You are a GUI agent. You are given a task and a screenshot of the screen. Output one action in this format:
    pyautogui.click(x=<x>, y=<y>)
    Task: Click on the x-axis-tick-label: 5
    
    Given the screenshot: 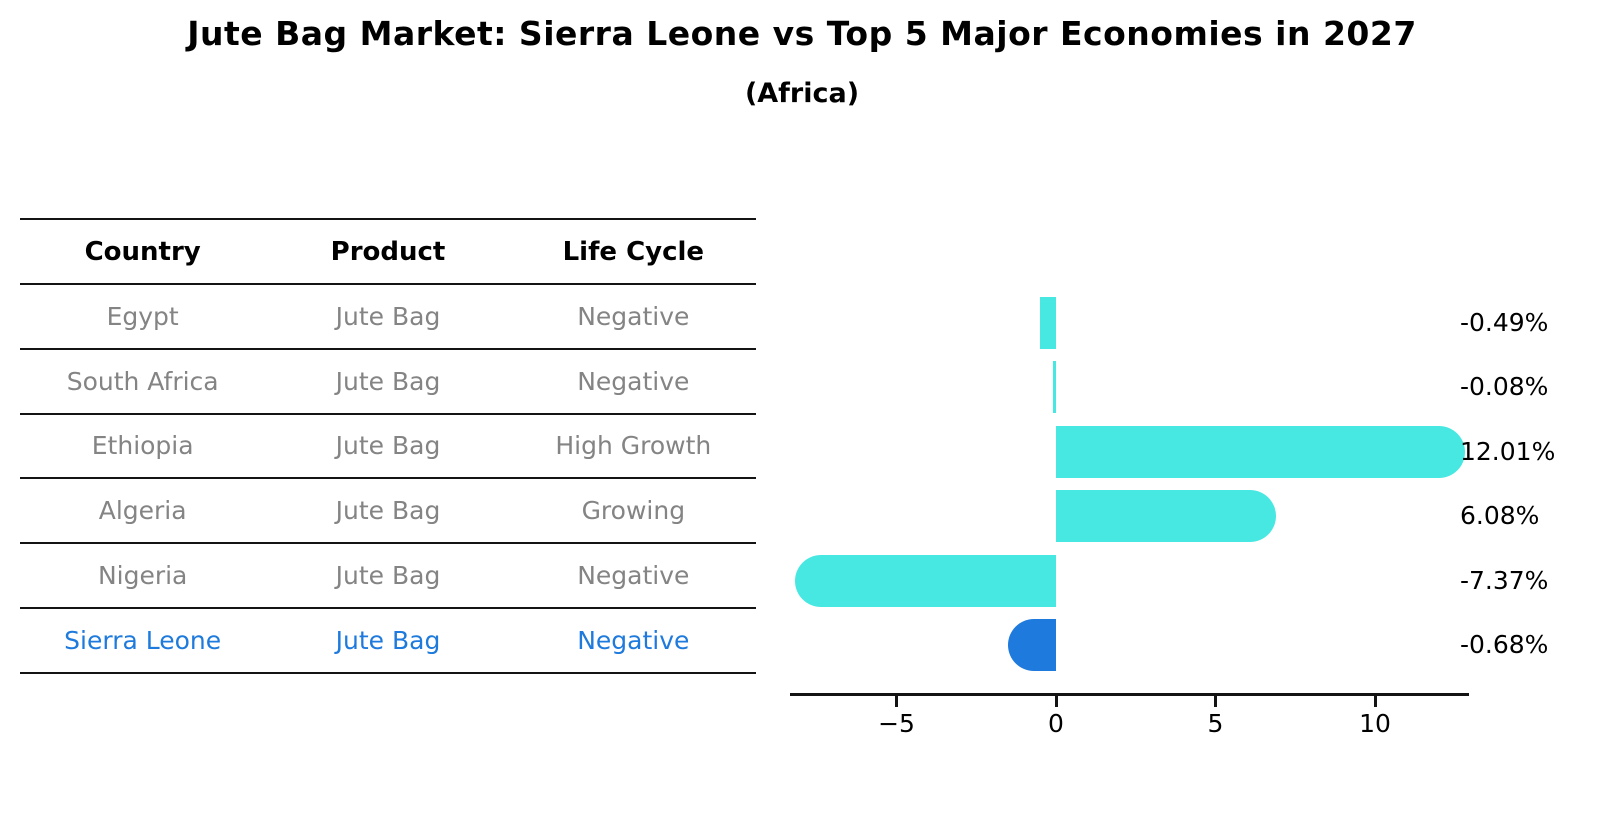 What is the action you would take?
    pyautogui.click(x=1215, y=723)
    